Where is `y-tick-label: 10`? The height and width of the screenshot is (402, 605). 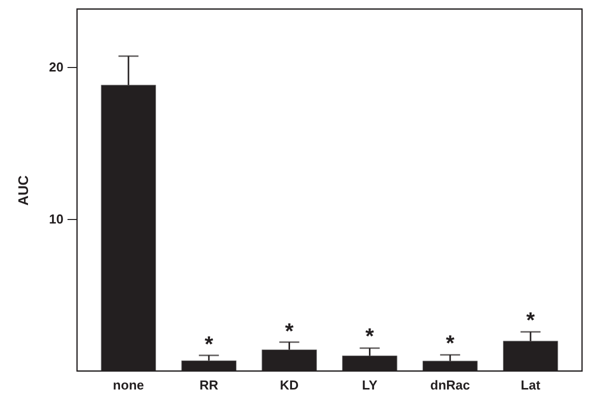
y-tick-label: 10 is located at coordinates (56, 218).